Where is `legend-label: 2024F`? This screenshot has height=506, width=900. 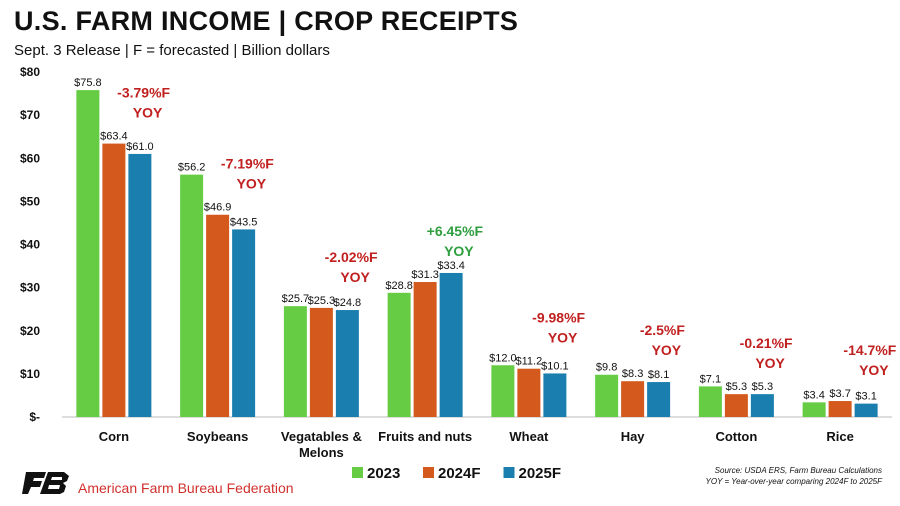 legend-label: 2024F is located at coordinates (459, 473).